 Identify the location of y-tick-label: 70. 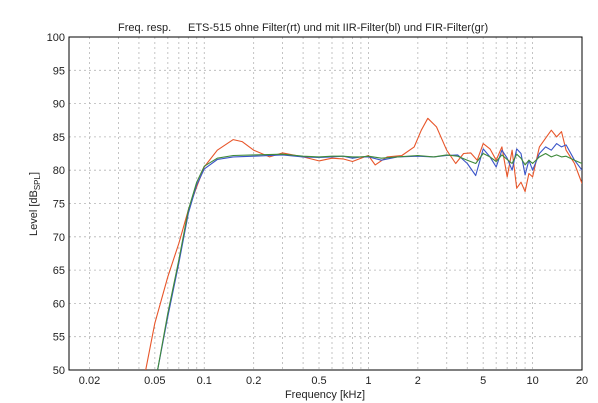
(59, 238).